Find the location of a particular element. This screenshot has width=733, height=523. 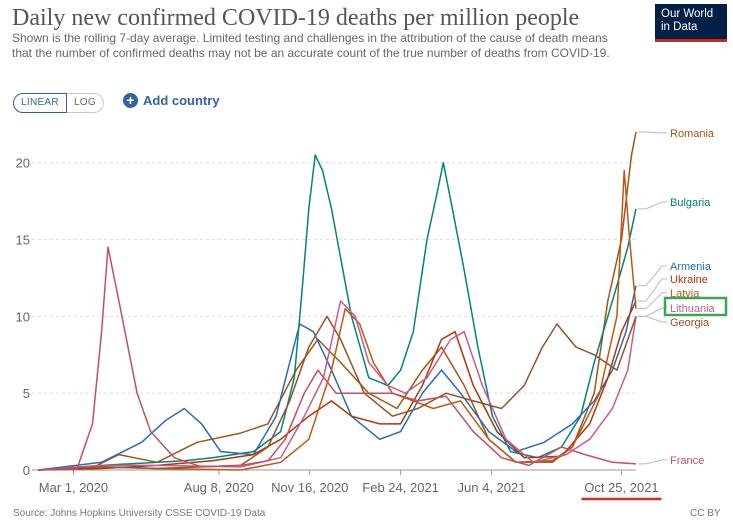

legend-label-romania: Romania is located at coordinates (692, 134).